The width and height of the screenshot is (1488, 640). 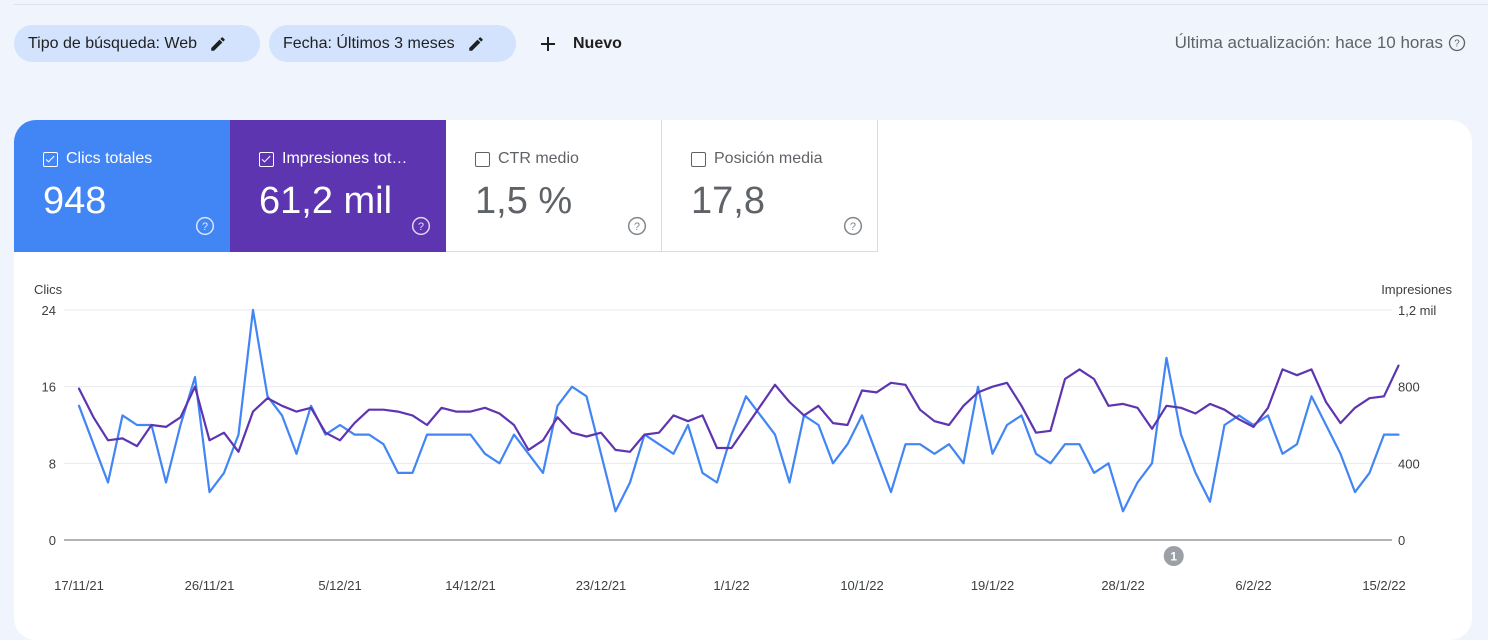 I want to click on x-tick-label: 23/12/21, so click(x=601, y=585).